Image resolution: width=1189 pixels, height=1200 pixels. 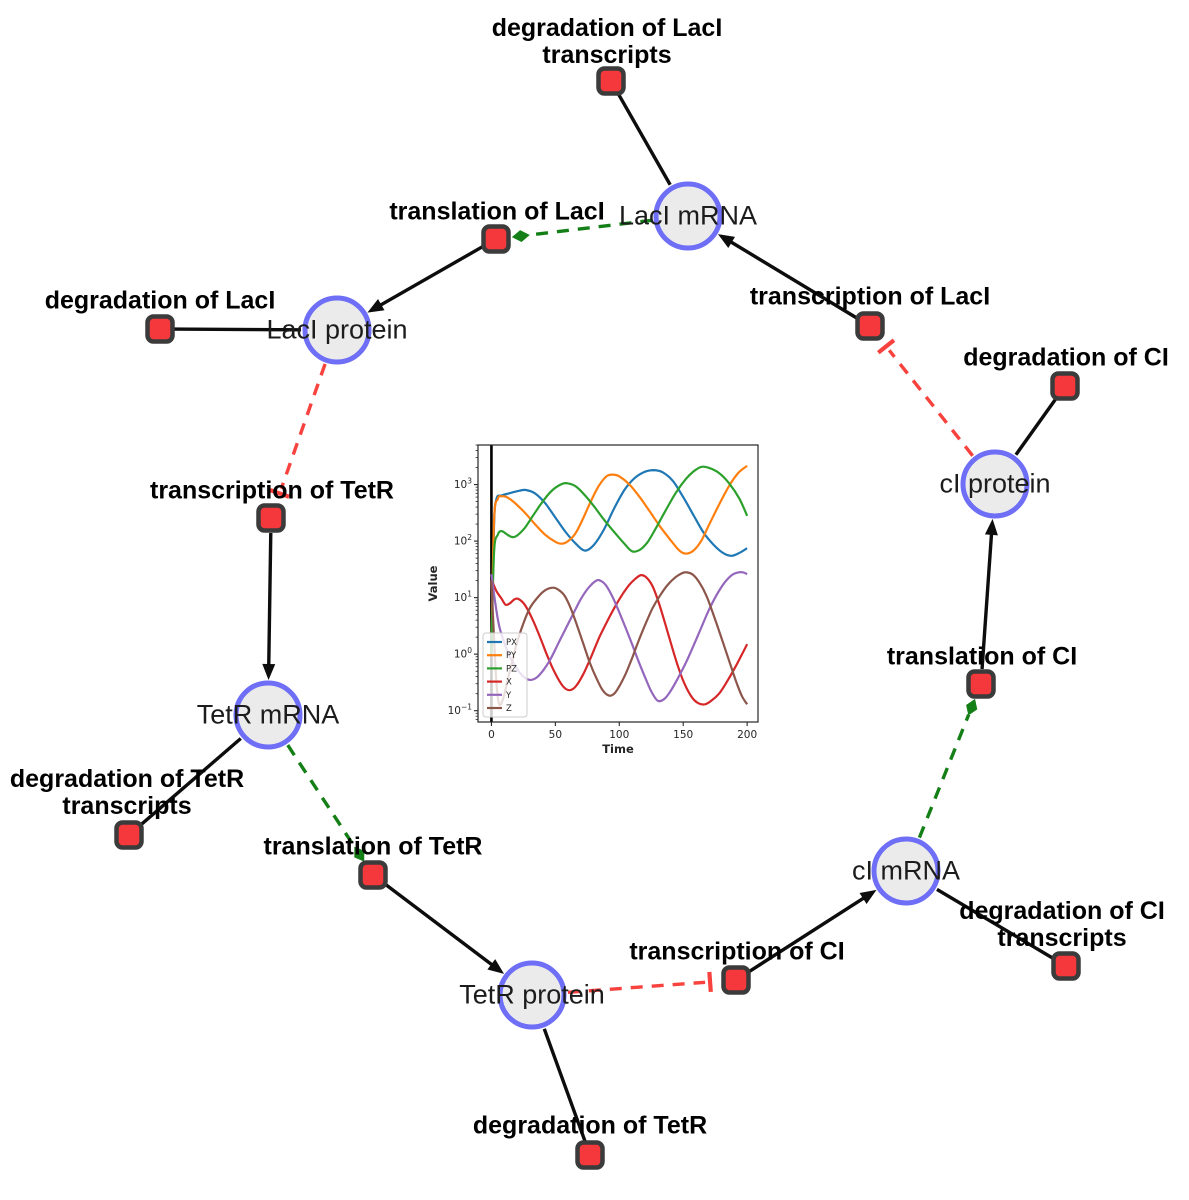 I want to click on reaction-label-line: translation of LacI, so click(x=497, y=211).